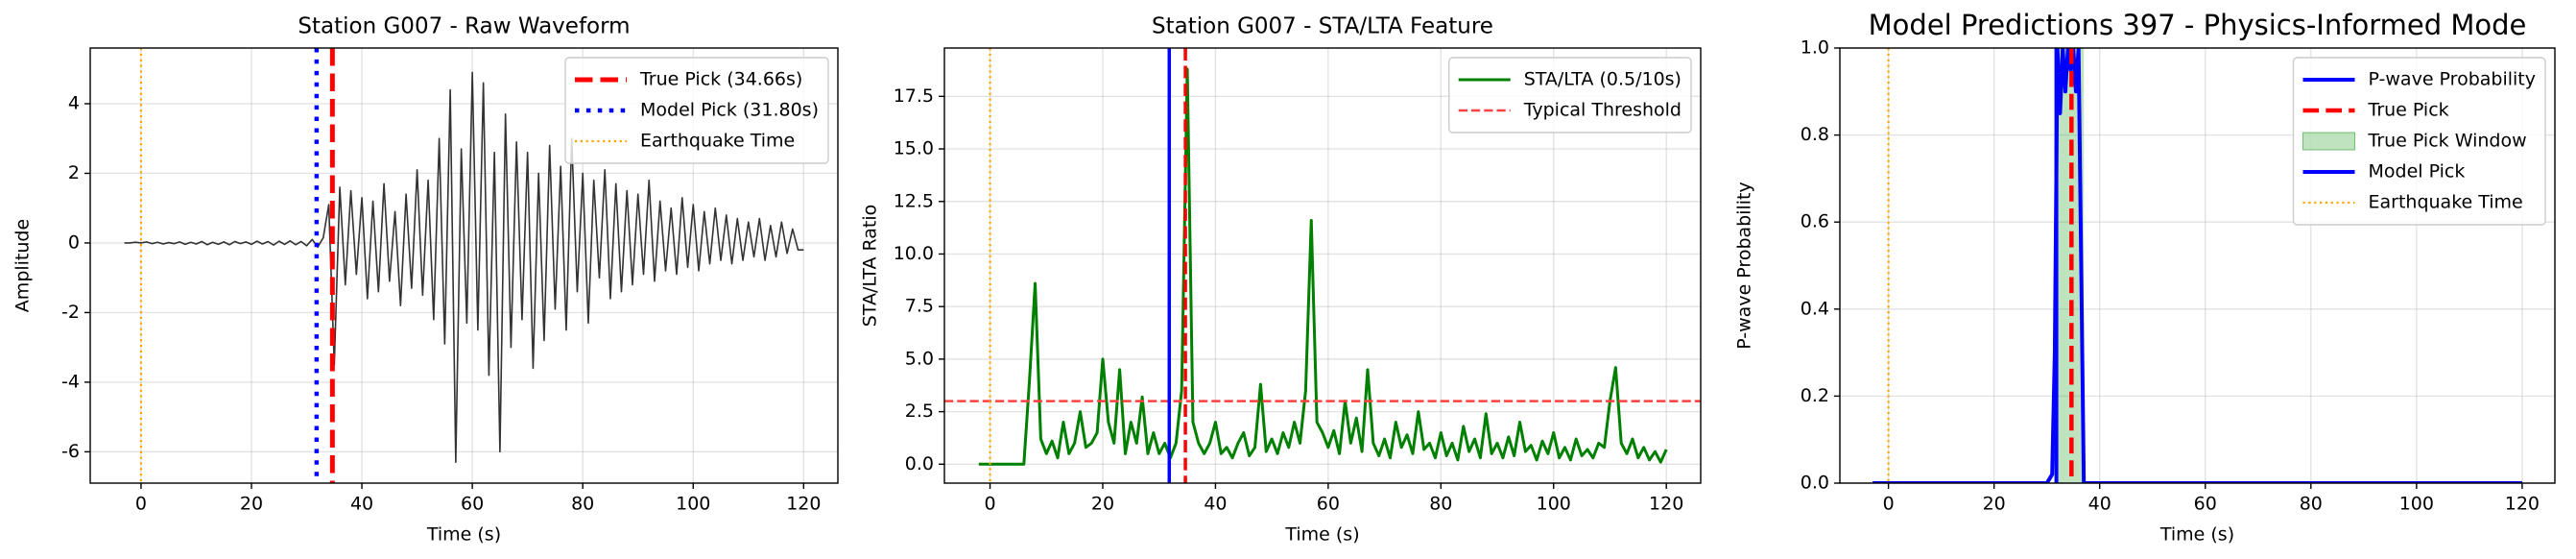 This screenshot has width=2576, height=559. What do you see at coordinates (914, 200) in the screenshot?
I see `y-tick-label: 12.5` at bounding box center [914, 200].